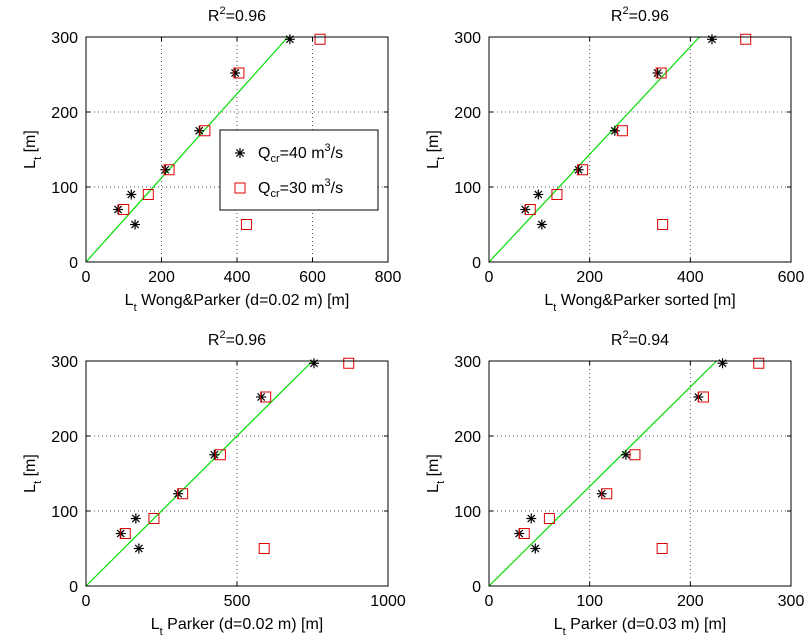 The width and height of the screenshot is (809, 641). What do you see at coordinates (791, 601) in the screenshot?
I see `x-tick-label: 300` at bounding box center [791, 601].